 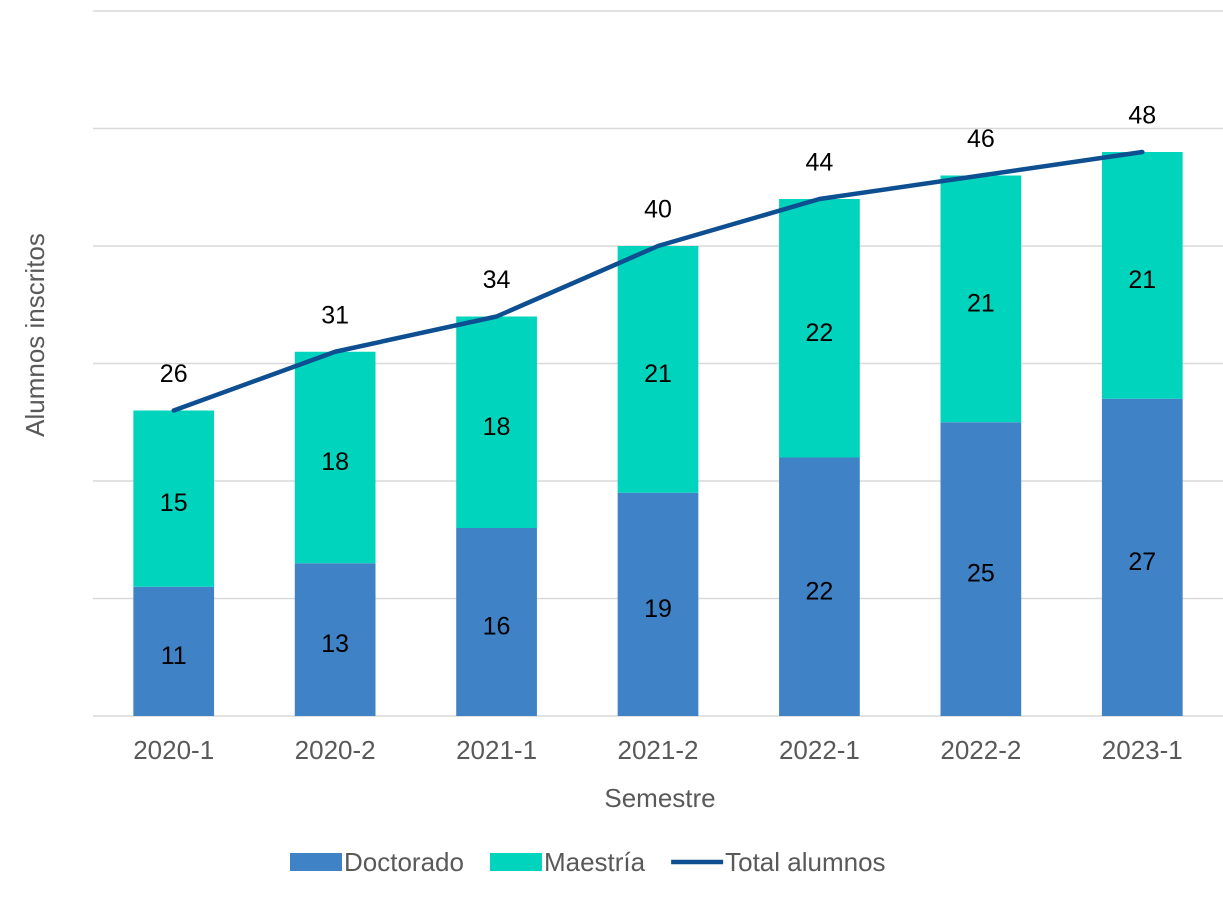 What do you see at coordinates (174, 503) in the screenshot?
I see `data-label: 15` at bounding box center [174, 503].